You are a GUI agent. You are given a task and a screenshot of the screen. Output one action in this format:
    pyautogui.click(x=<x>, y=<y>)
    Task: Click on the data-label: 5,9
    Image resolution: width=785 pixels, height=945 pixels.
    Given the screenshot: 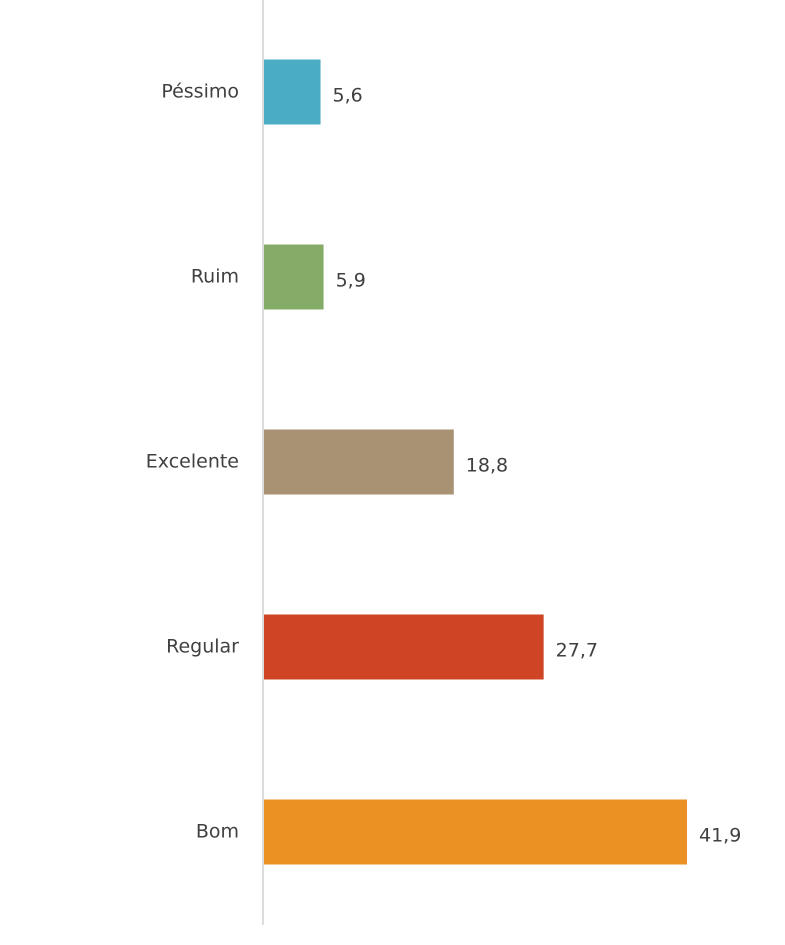 What is the action you would take?
    pyautogui.click(x=351, y=281)
    